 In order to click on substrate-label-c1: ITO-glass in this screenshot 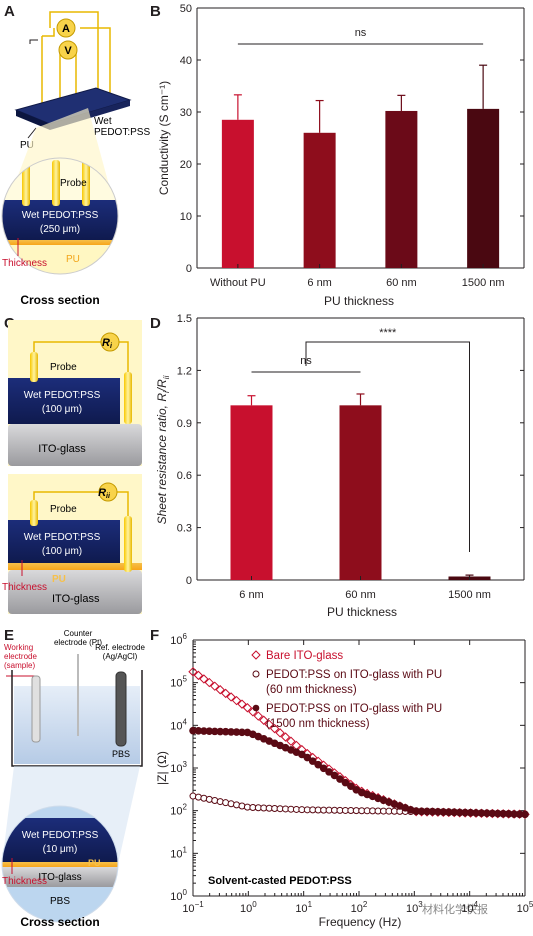, I will do `click(62, 449)`.